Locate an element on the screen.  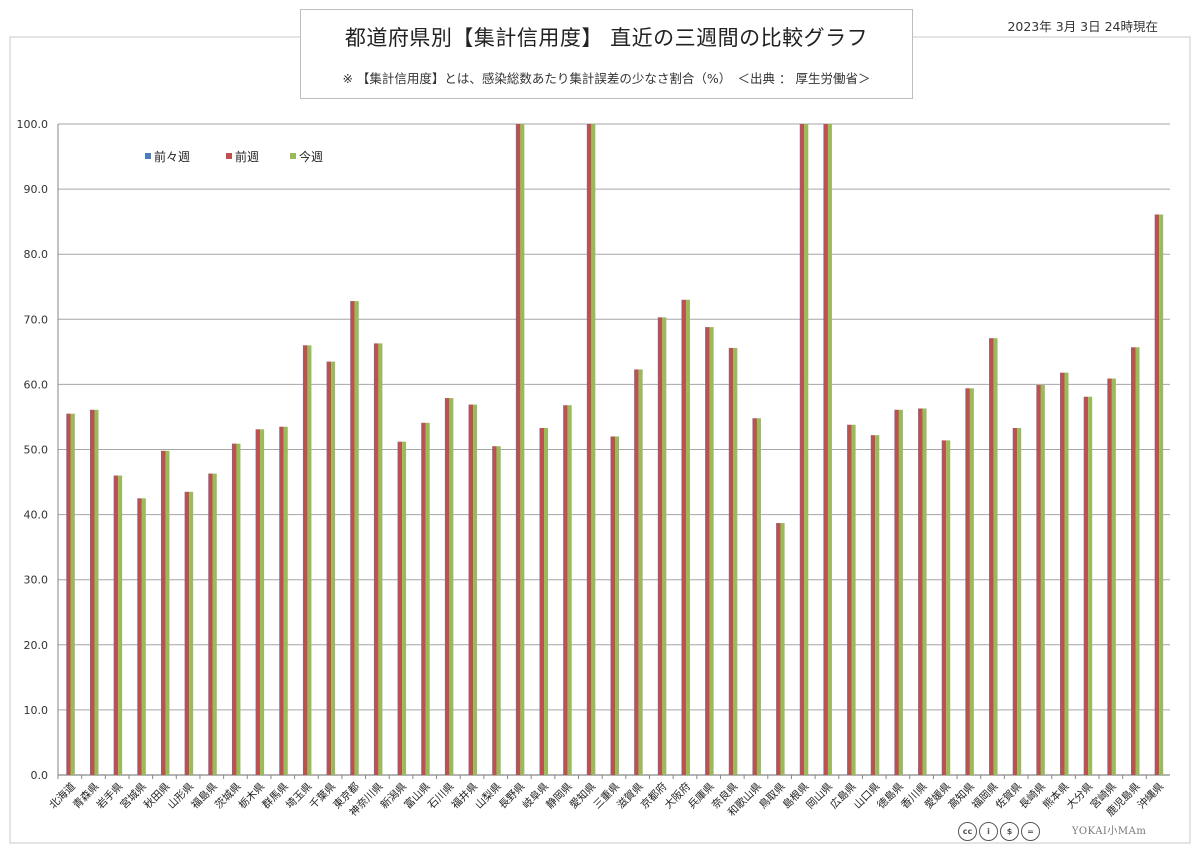
by-license-icon: i is located at coordinates (988, 831).